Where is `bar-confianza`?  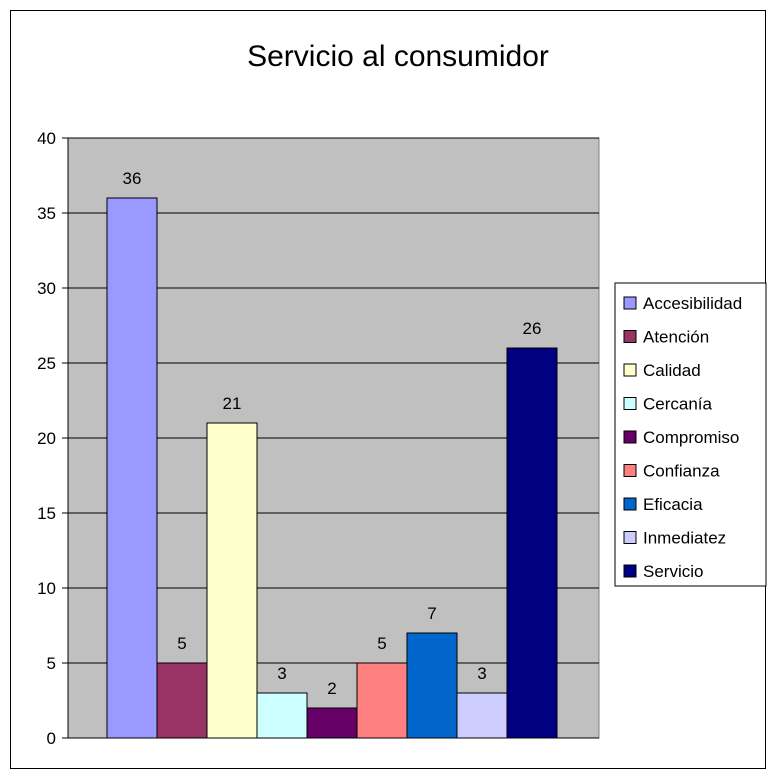 bar-confianza is located at coordinates (382, 700).